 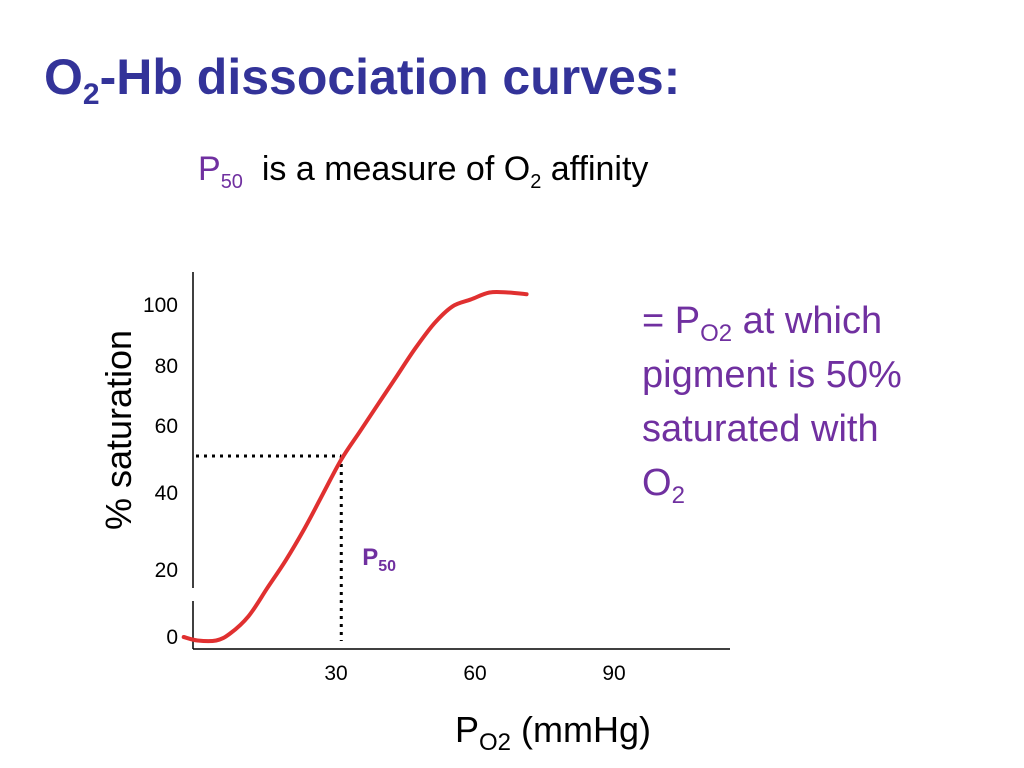 I want to click on y-tick-label: 80, so click(x=166, y=366).